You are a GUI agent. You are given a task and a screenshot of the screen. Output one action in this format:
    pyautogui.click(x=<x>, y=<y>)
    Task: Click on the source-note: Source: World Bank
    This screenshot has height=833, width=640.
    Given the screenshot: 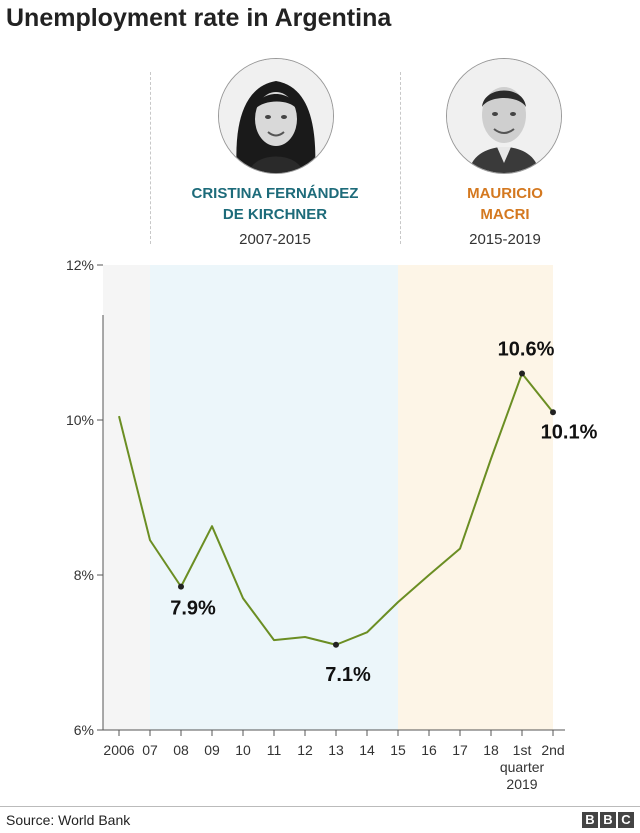 What is the action you would take?
    pyautogui.click(x=68, y=820)
    